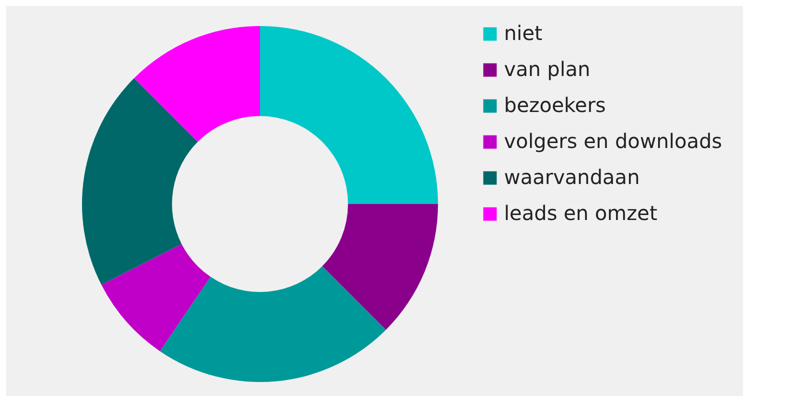 The height and width of the screenshot is (403, 811). Describe the element at coordinates (555, 105) in the screenshot. I see `legend-label: bezoekers` at that location.